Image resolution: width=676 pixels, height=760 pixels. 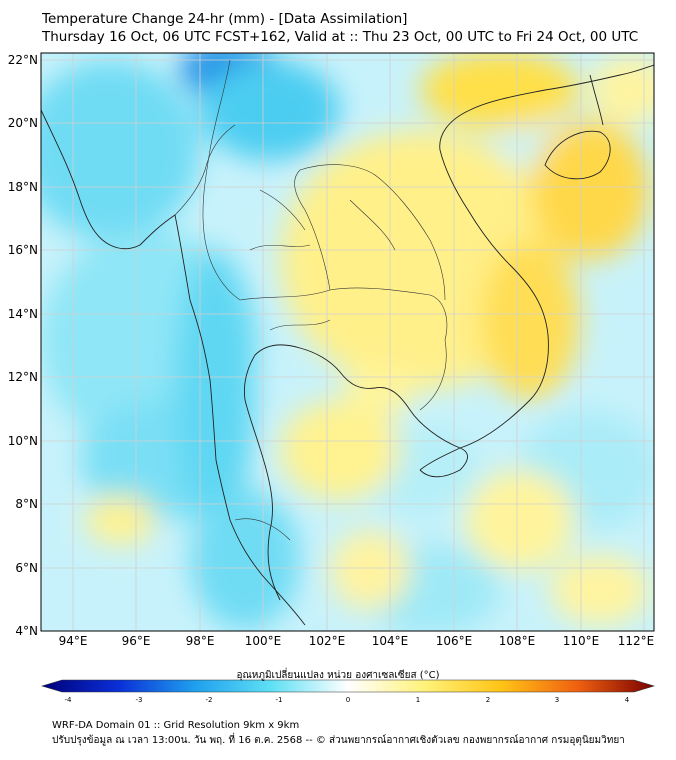 I want to click on colorbar-tick: 4, so click(x=627, y=700).